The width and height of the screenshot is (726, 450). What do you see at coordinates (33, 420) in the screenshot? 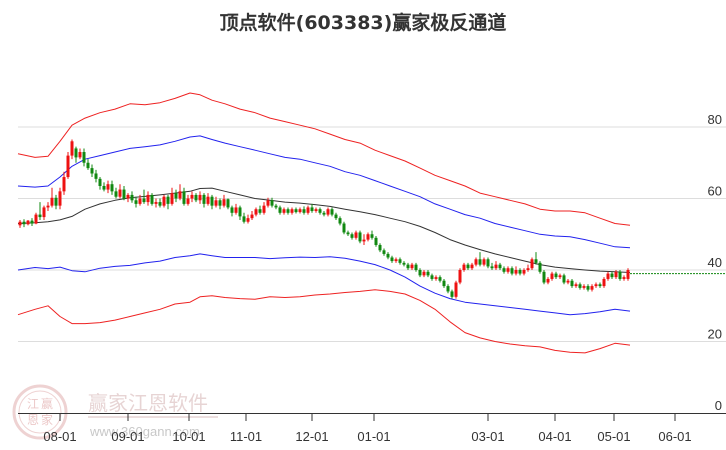
I see `svg-text: 恩` at bounding box center [33, 420].